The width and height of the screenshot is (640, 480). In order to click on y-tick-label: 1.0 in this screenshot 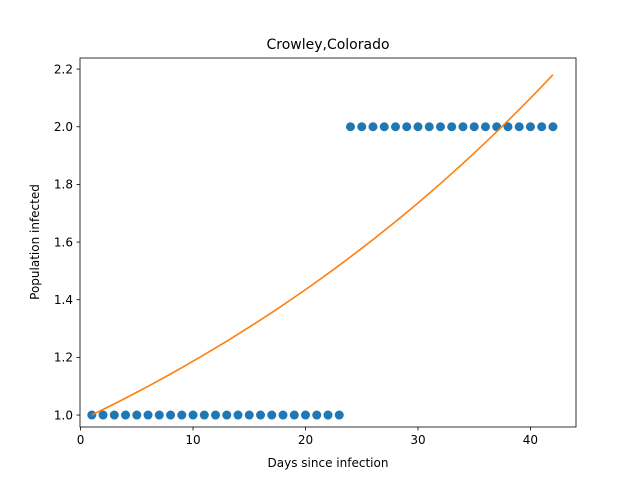, I will do `click(63, 415)`.